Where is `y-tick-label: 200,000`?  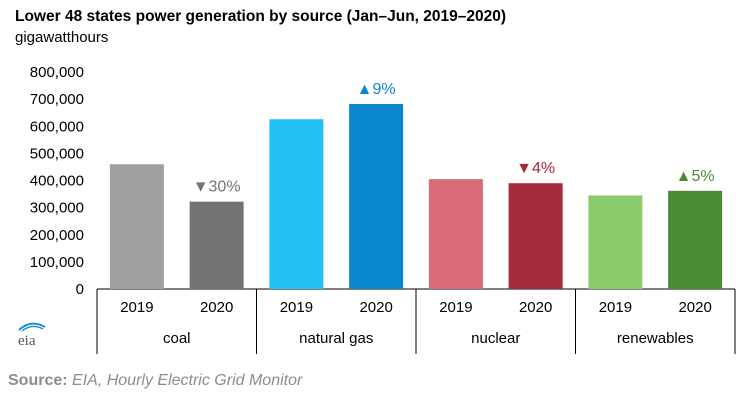 y-tick-label: 200,000 is located at coordinates (57, 235).